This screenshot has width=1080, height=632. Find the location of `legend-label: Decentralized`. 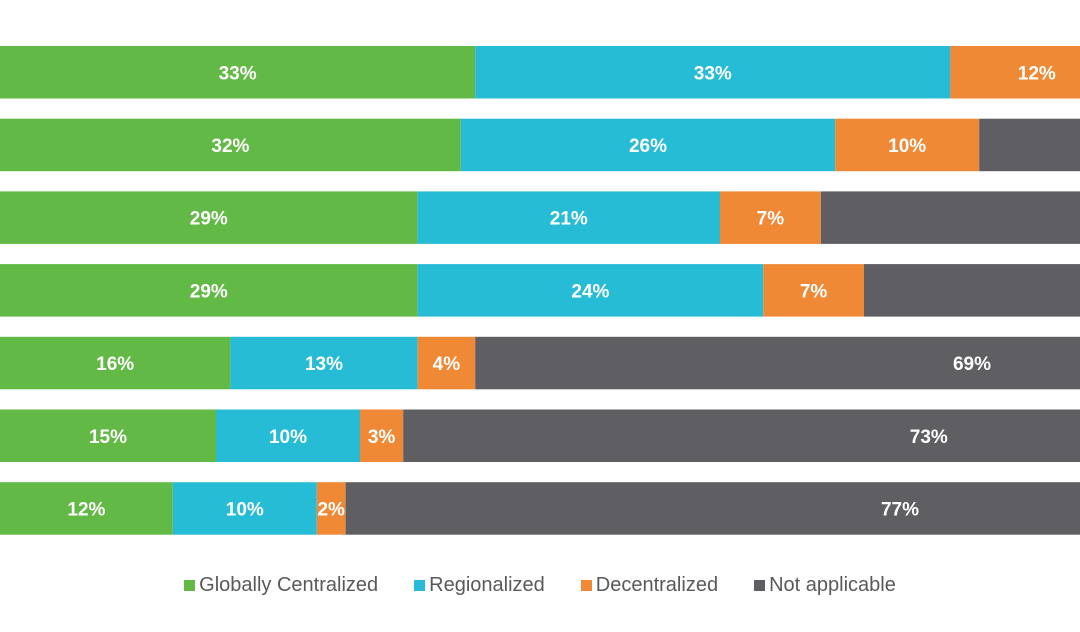

legend-label: Decentralized is located at coordinates (657, 585).